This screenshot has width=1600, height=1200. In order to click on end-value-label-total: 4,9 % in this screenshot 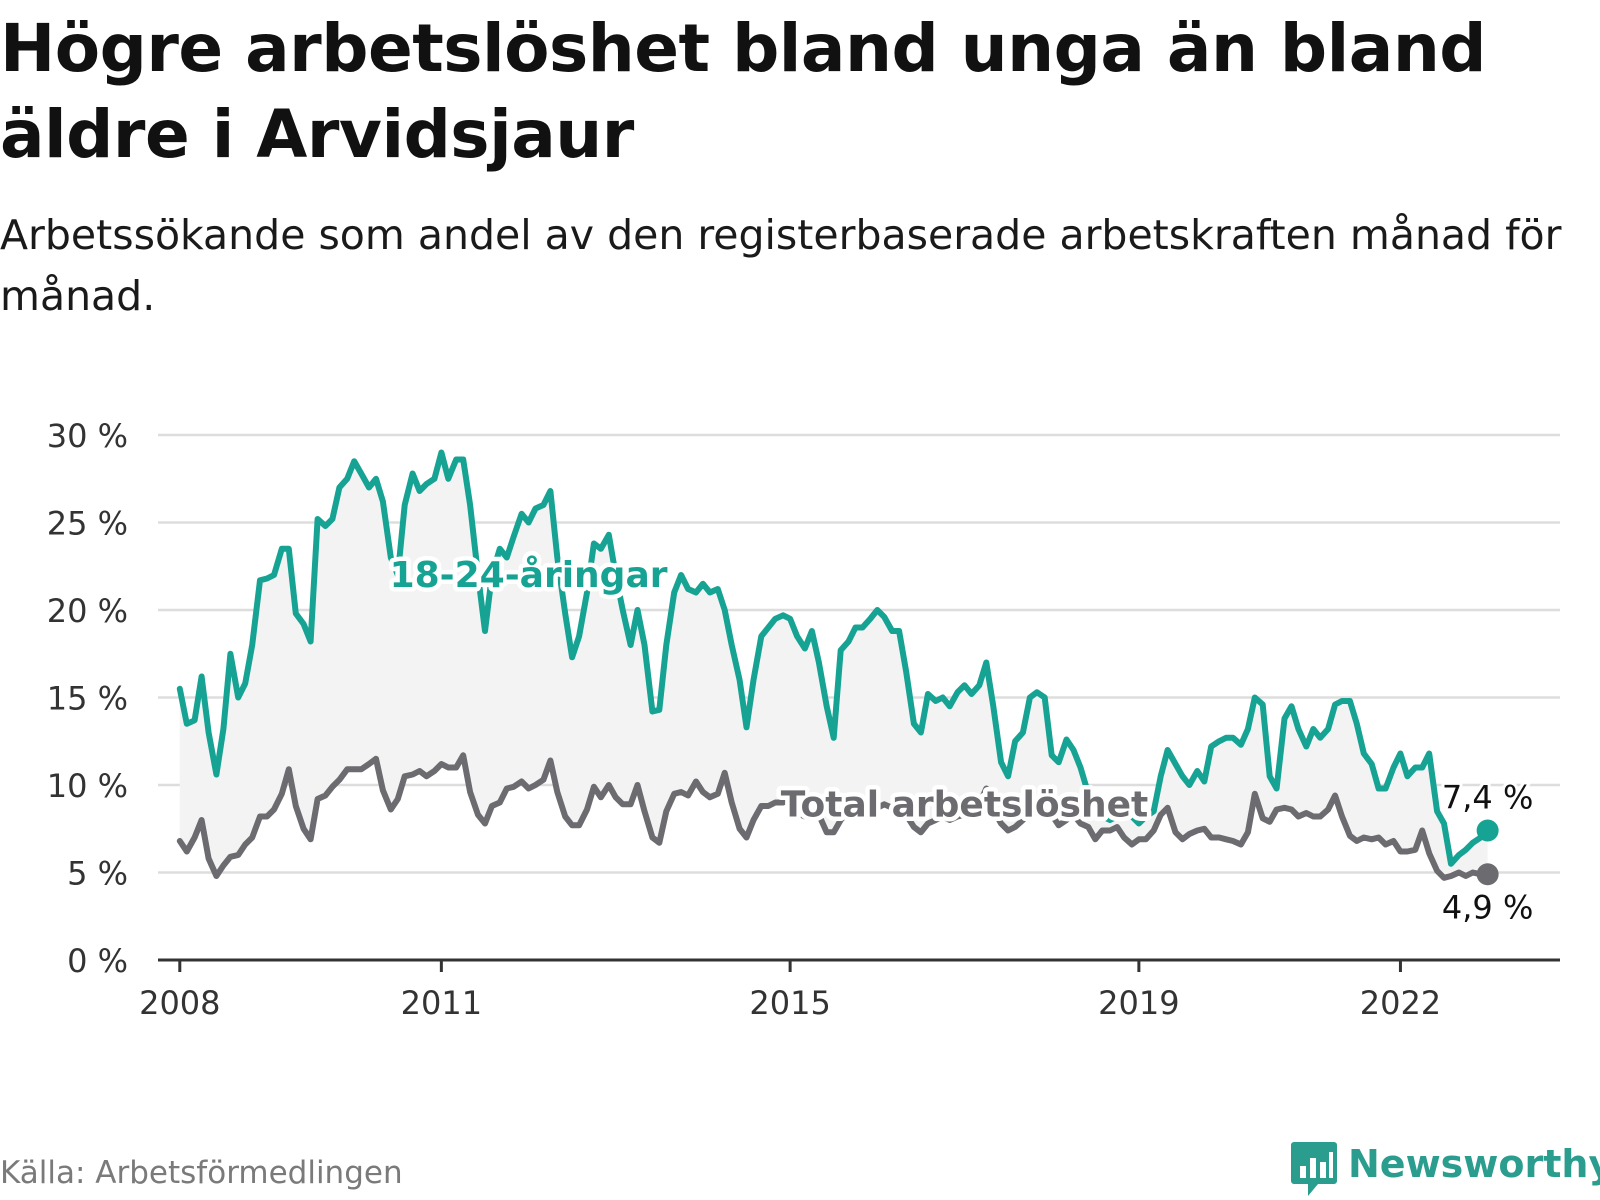, I will do `click(1487, 907)`.